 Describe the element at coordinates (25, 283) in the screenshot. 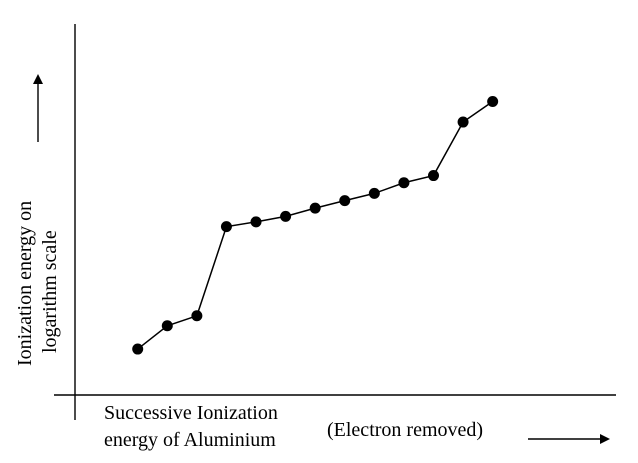

I see `y-axis-label-line-1: Ionization energy on` at that location.